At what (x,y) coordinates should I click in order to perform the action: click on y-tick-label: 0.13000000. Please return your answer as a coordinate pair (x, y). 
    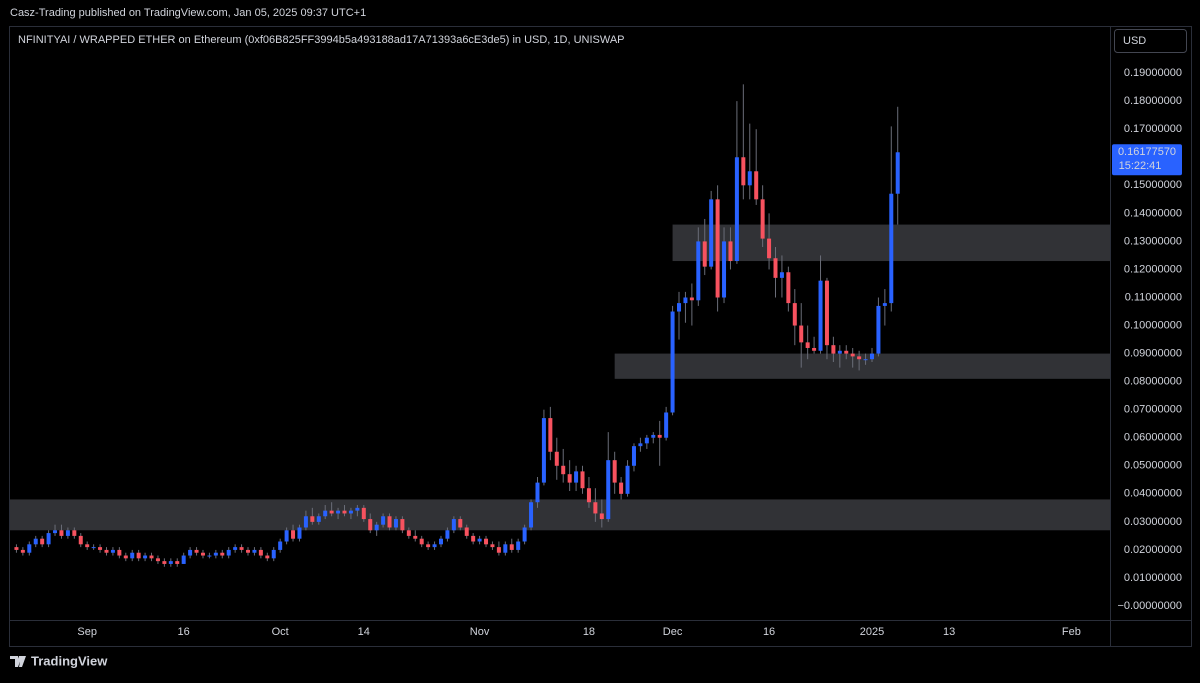
    Looking at the image, I should click on (1153, 241).